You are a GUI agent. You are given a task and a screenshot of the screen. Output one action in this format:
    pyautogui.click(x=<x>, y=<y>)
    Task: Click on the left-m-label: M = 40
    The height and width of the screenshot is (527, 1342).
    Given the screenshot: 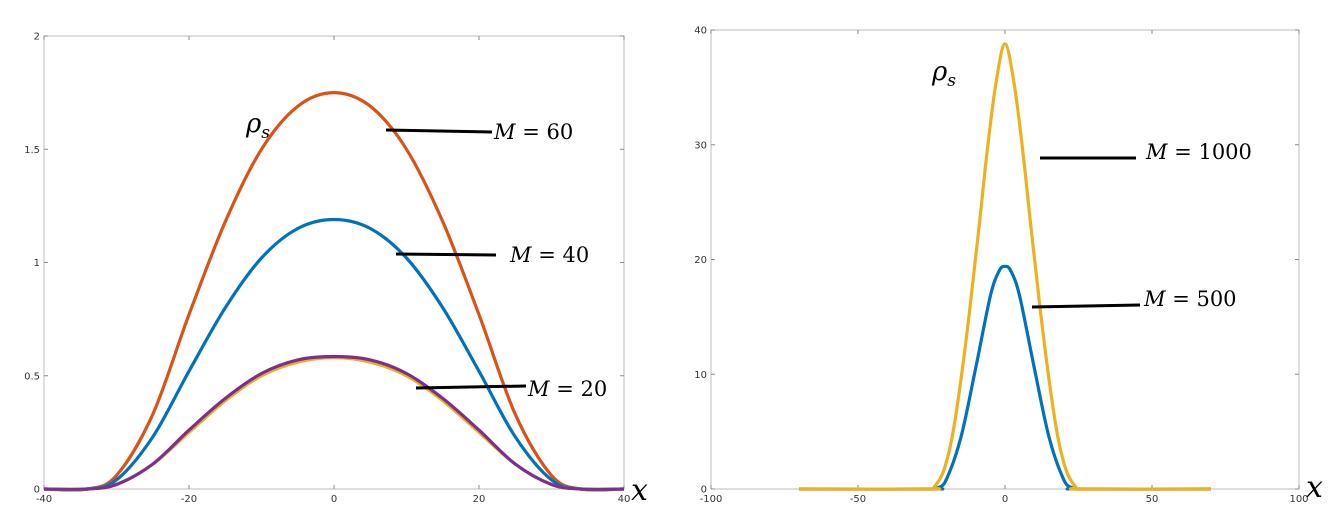 What is the action you would take?
    pyautogui.click(x=549, y=255)
    